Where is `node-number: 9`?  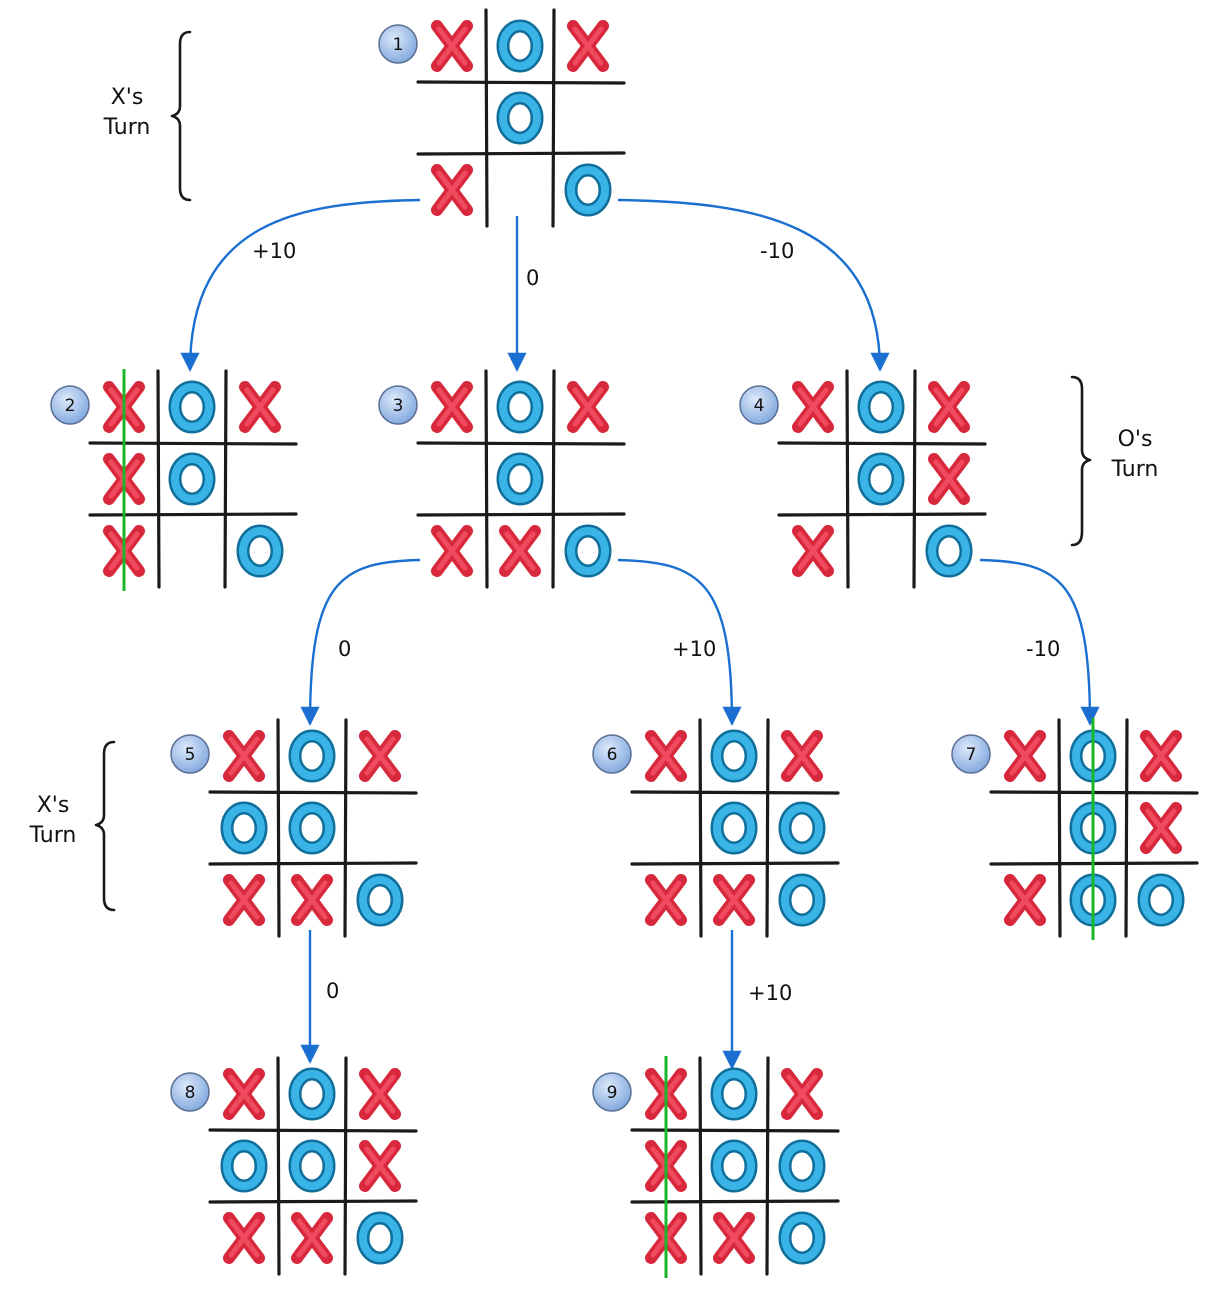 node-number: 9 is located at coordinates (612, 1093).